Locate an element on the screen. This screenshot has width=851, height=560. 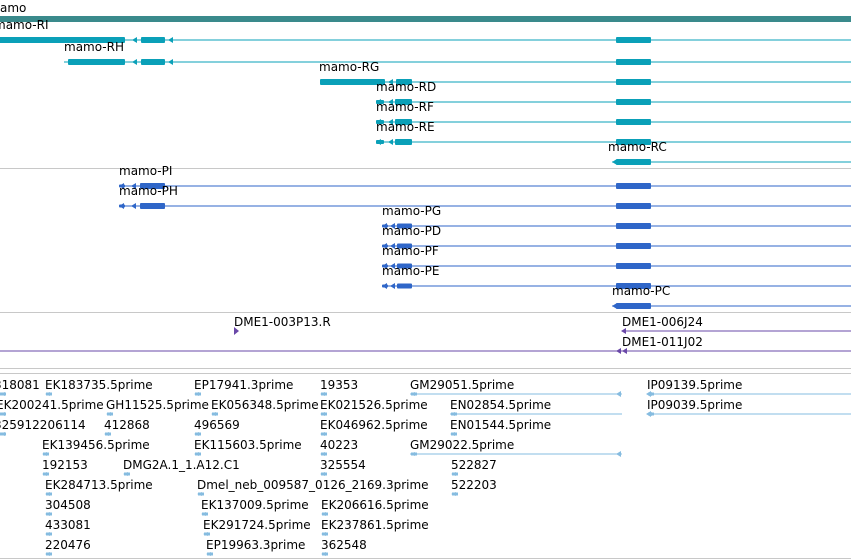
est-label: EK291724.5prime is located at coordinates (257, 525).